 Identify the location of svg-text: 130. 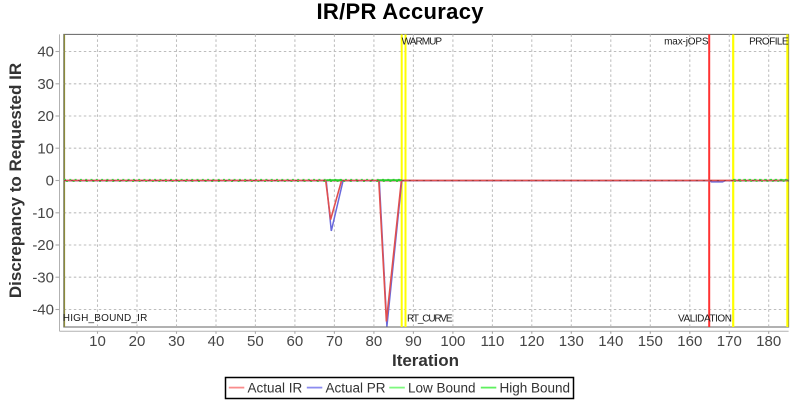
(571, 341).